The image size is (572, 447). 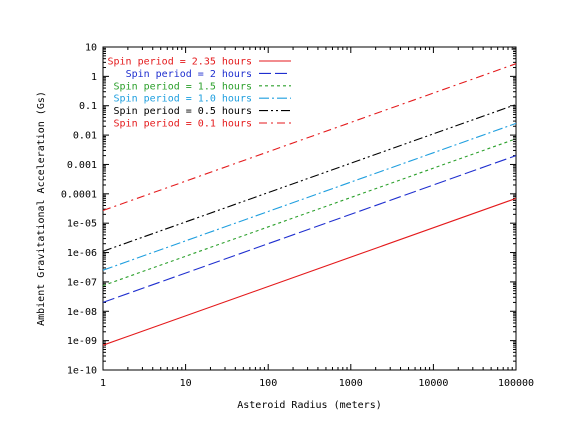 What do you see at coordinates (82, 282) in the screenshot?
I see `y-tick-label: 1e-07` at bounding box center [82, 282].